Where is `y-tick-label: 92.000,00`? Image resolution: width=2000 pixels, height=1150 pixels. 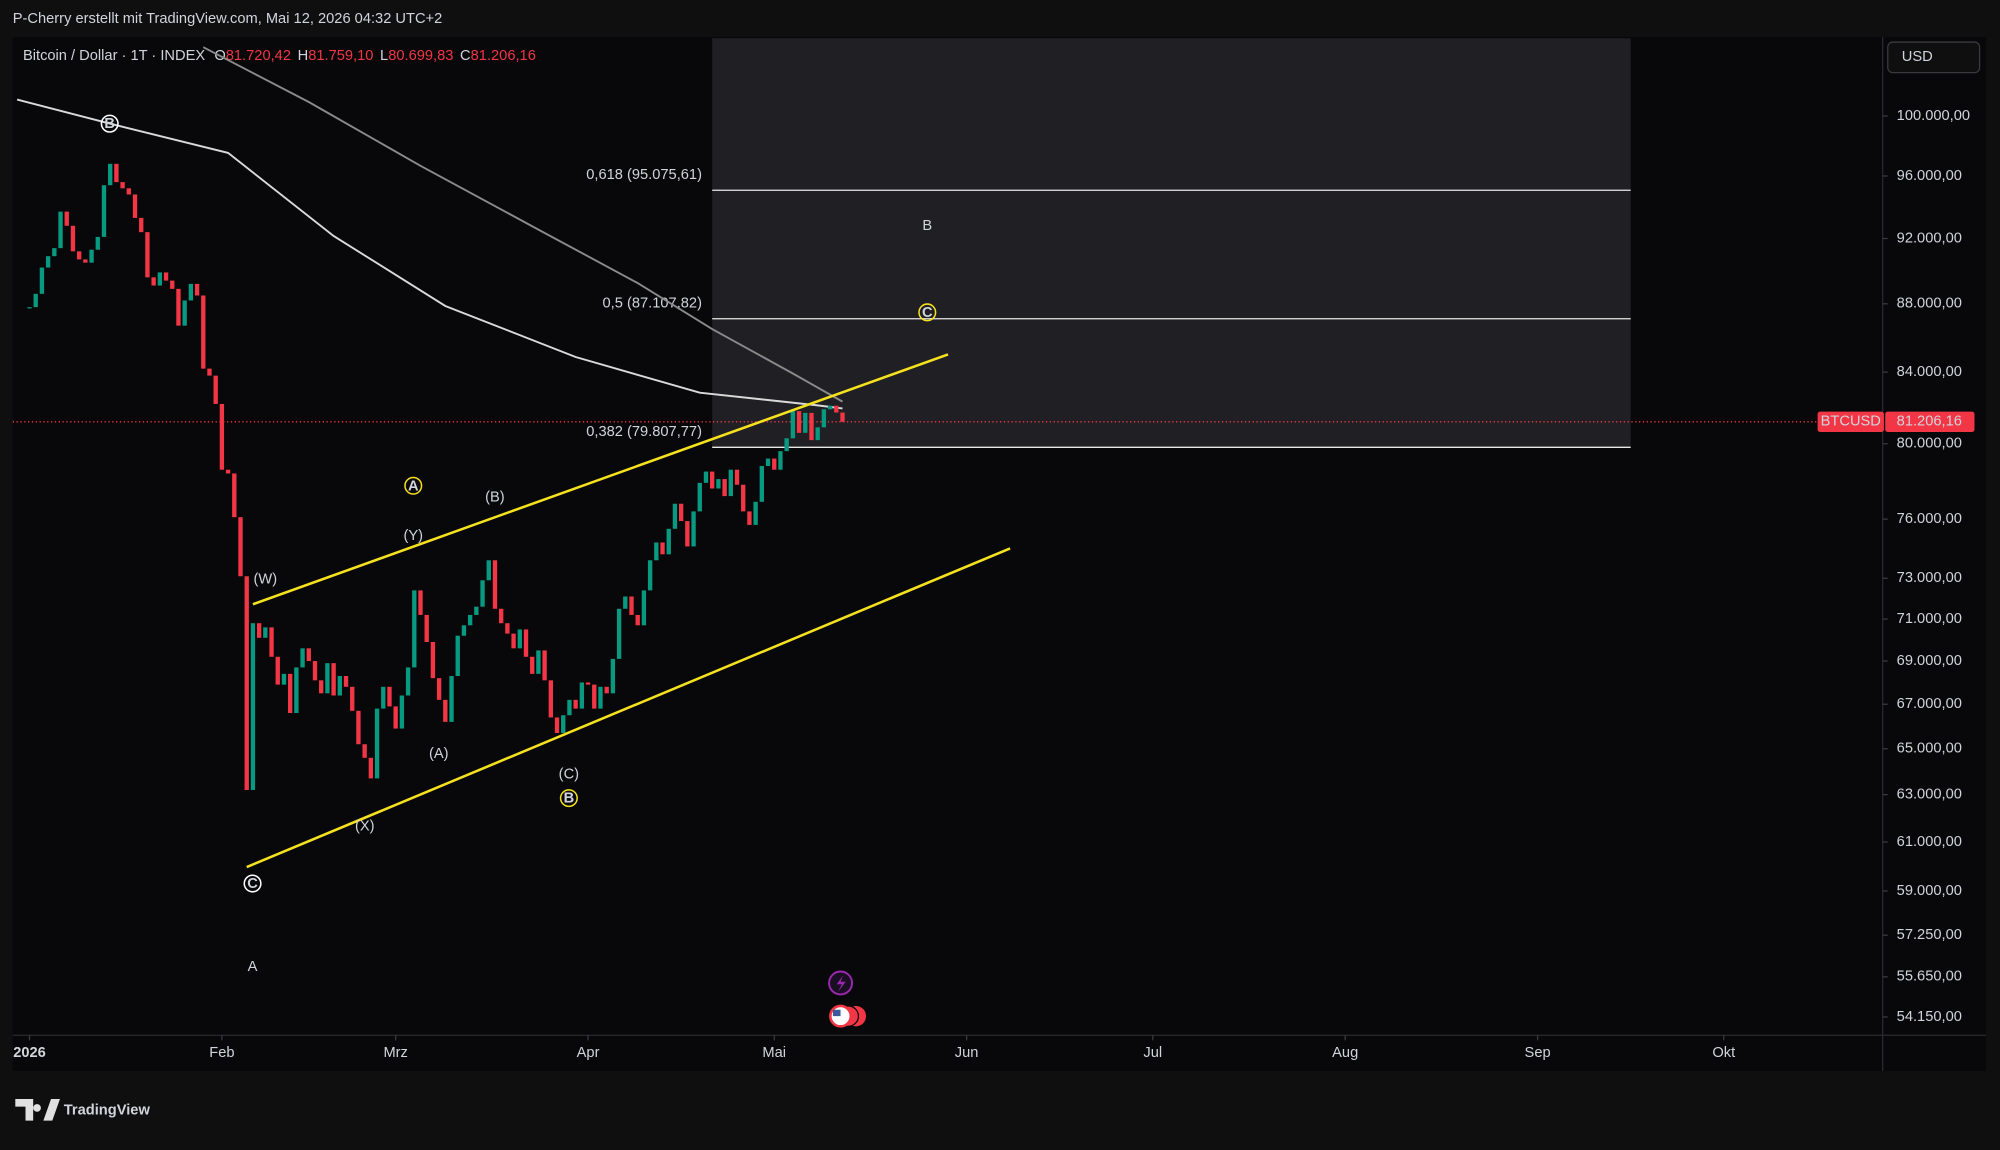 y-tick-label: 92.000,00 is located at coordinates (1929, 238).